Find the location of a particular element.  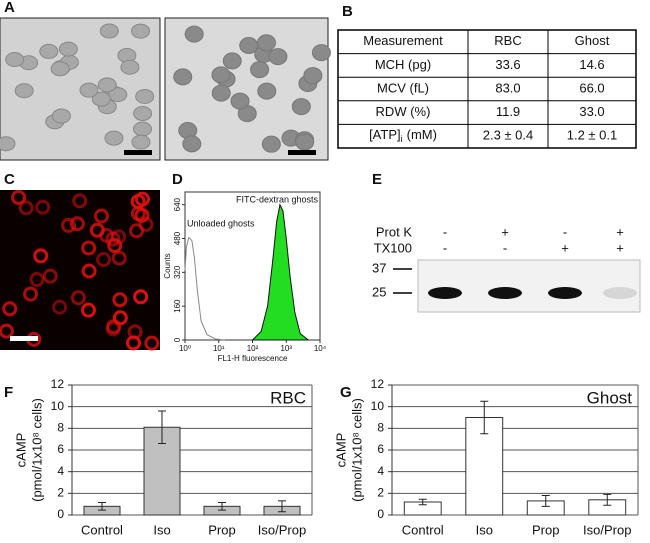

table-cell: 33.0 is located at coordinates (591, 111).